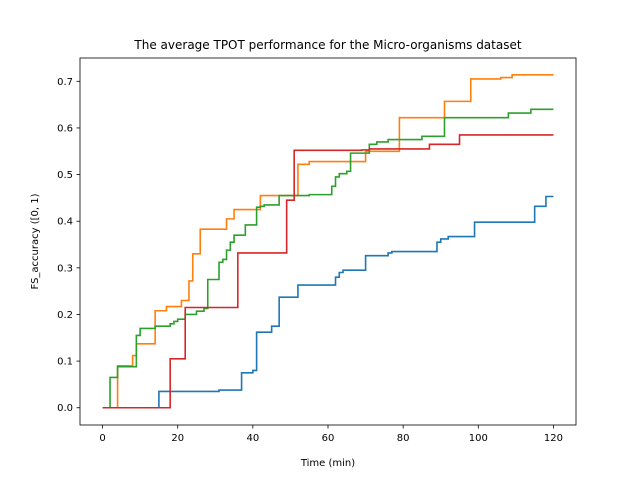  I want to click on y-tick-label: 0.7, so click(65, 82).